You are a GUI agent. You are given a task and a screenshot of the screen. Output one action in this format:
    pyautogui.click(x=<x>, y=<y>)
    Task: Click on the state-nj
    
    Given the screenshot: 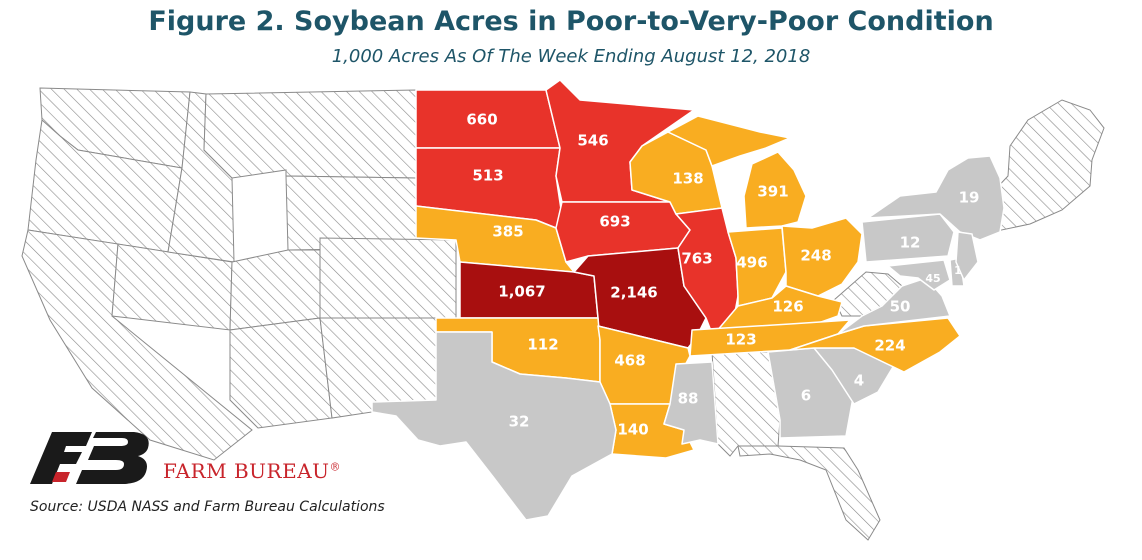 What is the action you would take?
    pyautogui.click(x=967, y=256)
    